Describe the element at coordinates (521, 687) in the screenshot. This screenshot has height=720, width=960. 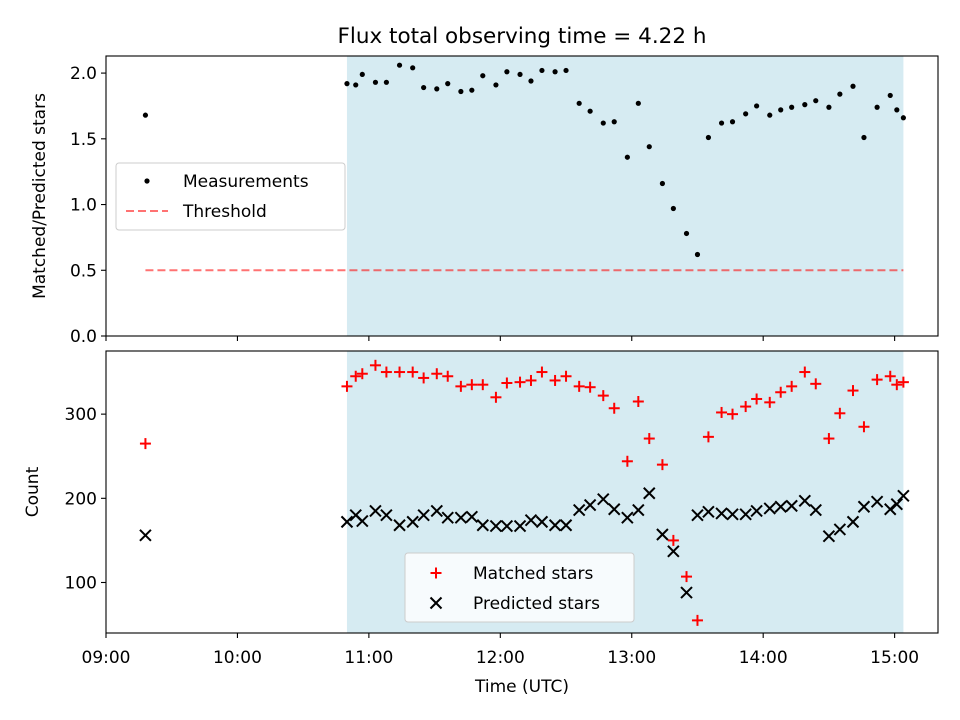
I see `x-axis-label: Time (UTC)` at that location.